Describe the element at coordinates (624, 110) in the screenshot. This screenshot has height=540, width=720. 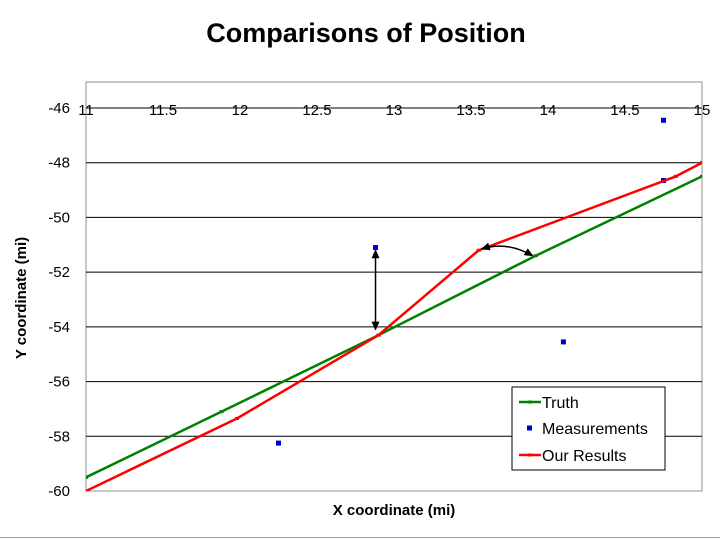
I see `x-tick-label: 14.5` at that location.